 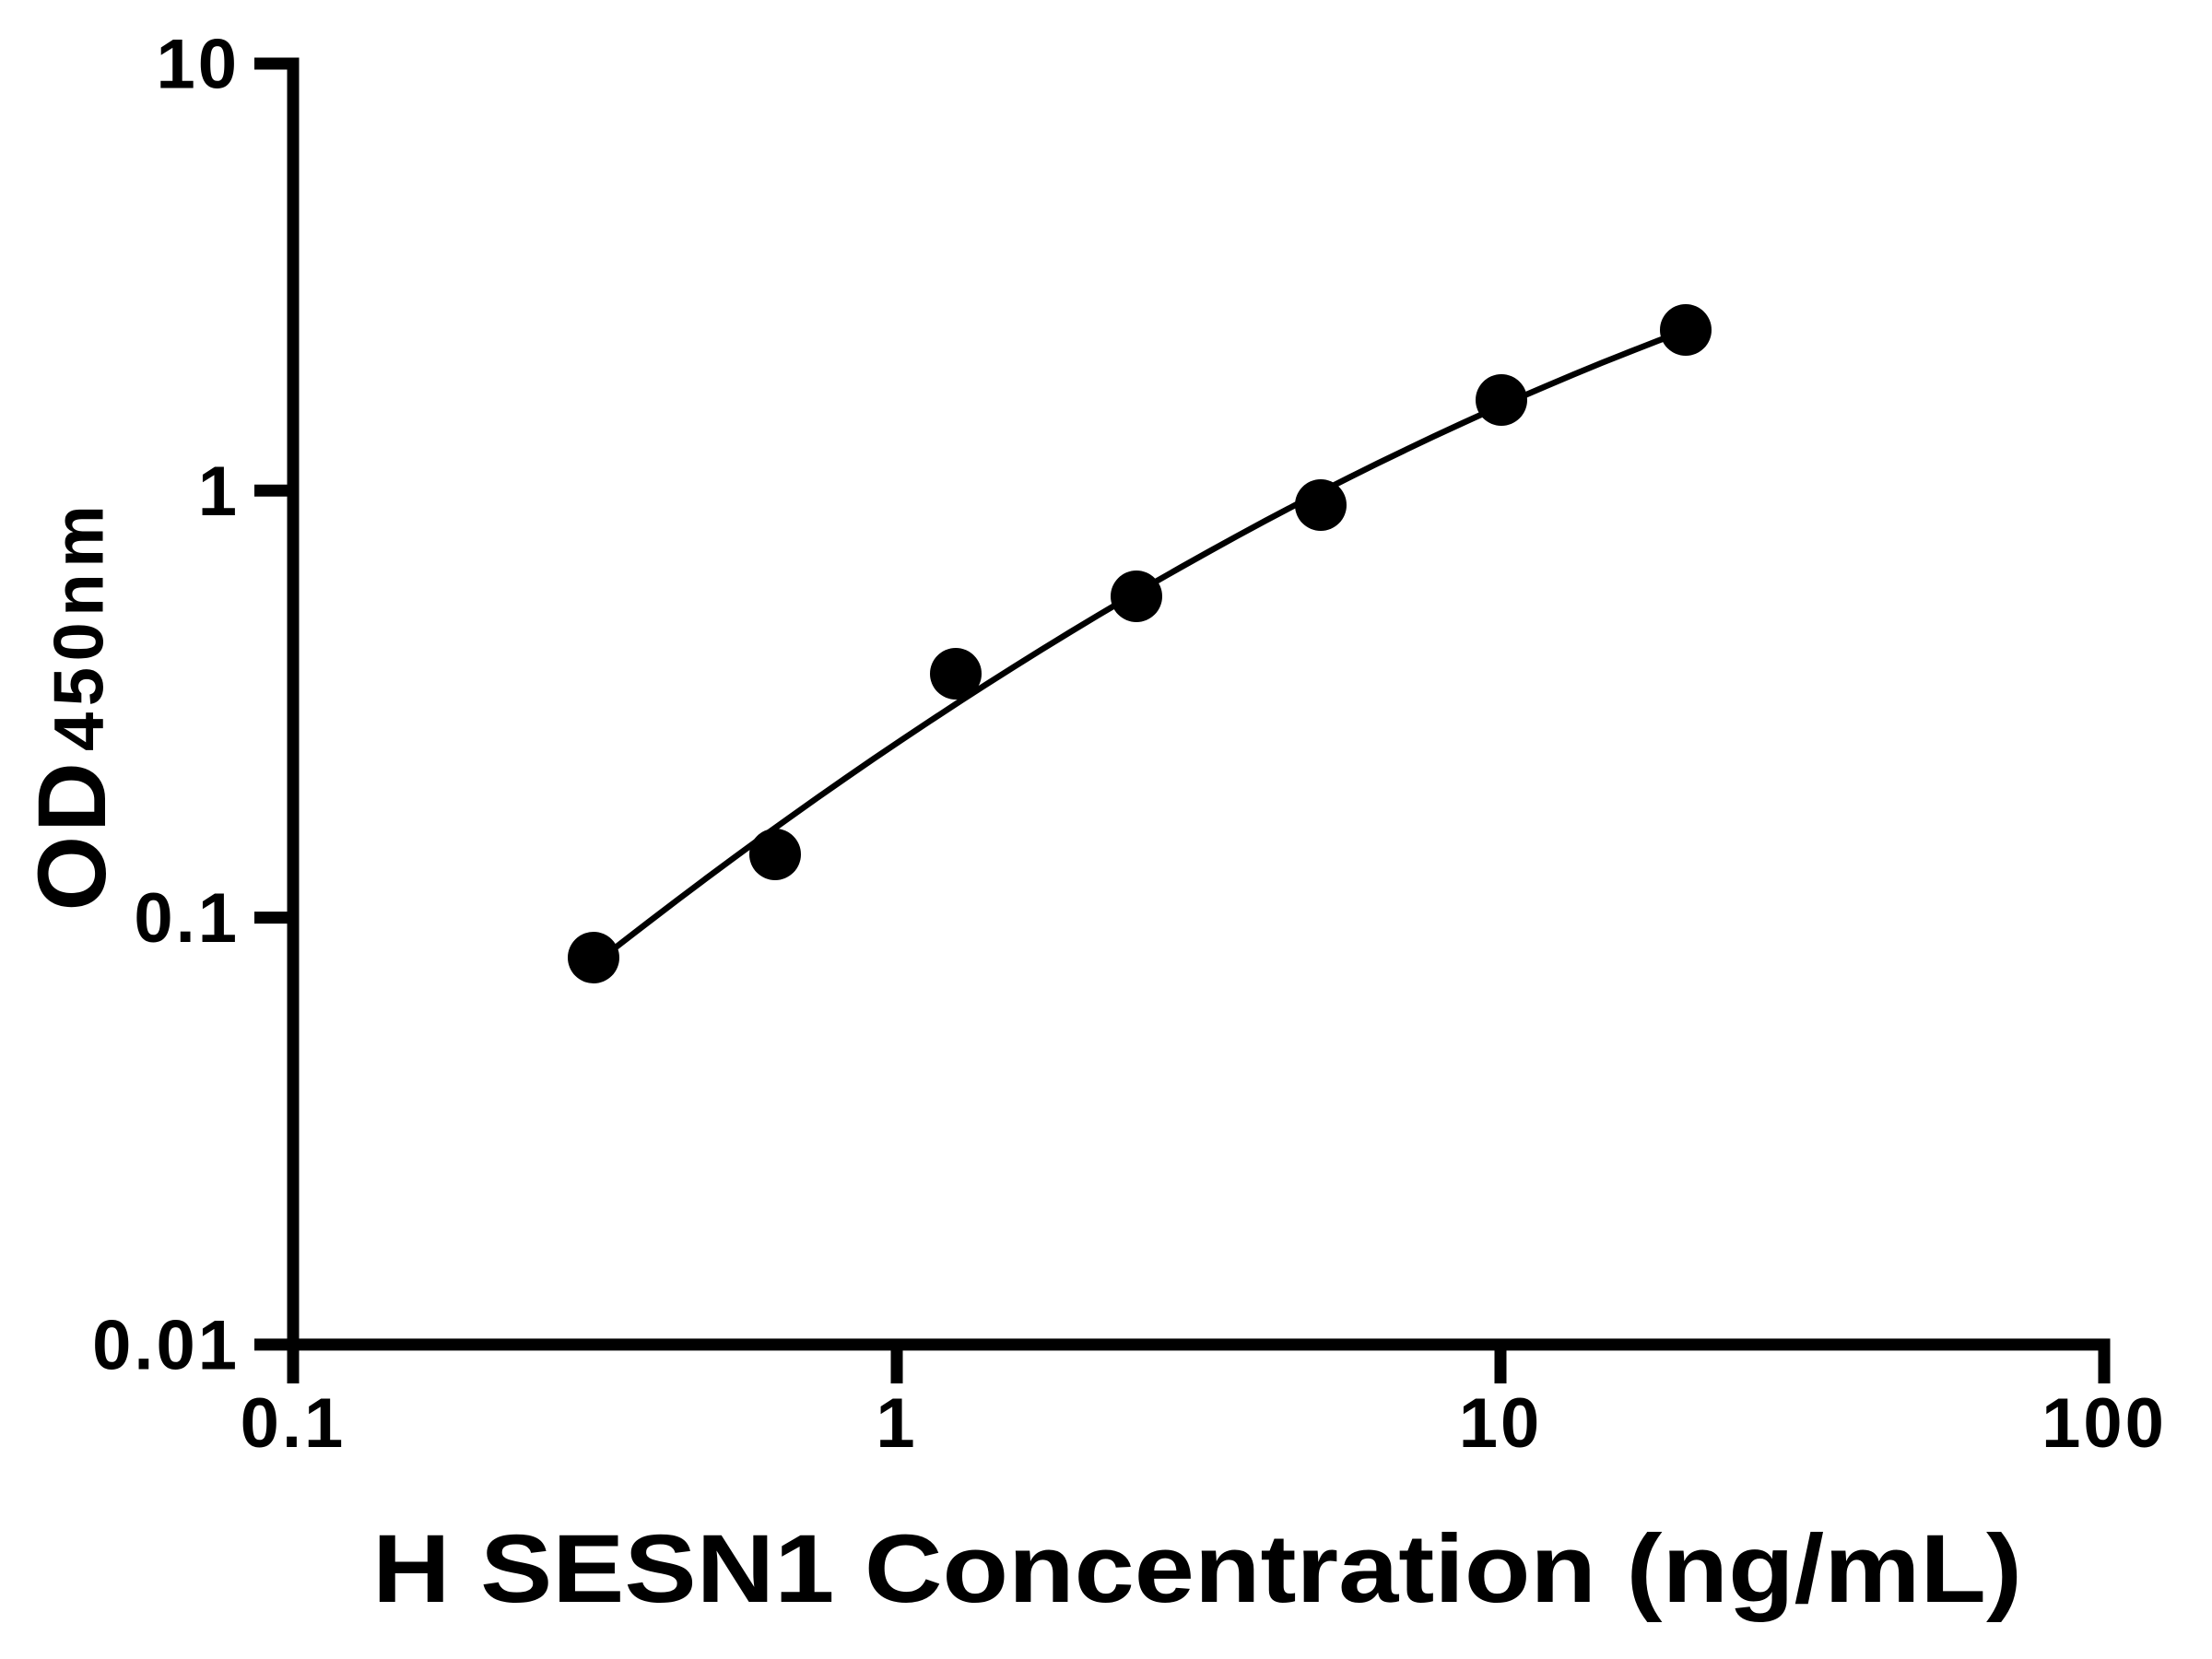 What do you see at coordinates (166, 1346) in the screenshot?
I see `svg-text: 0.01` at bounding box center [166, 1346].